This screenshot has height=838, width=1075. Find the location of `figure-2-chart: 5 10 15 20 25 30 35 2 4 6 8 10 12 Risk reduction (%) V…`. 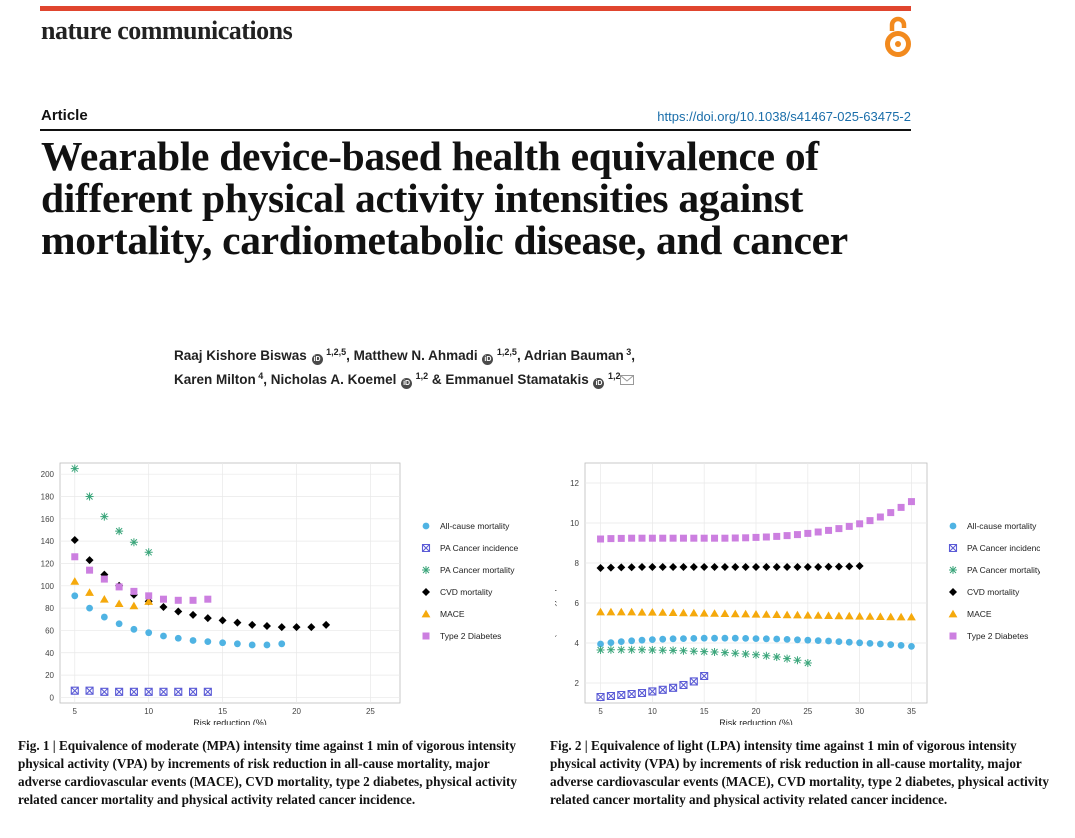

figure-2-chart: 5 10 15 20 25 30 35 2 4 6 8 10 12 Risk reduction (%) V… is located at coordinates (797, 593).